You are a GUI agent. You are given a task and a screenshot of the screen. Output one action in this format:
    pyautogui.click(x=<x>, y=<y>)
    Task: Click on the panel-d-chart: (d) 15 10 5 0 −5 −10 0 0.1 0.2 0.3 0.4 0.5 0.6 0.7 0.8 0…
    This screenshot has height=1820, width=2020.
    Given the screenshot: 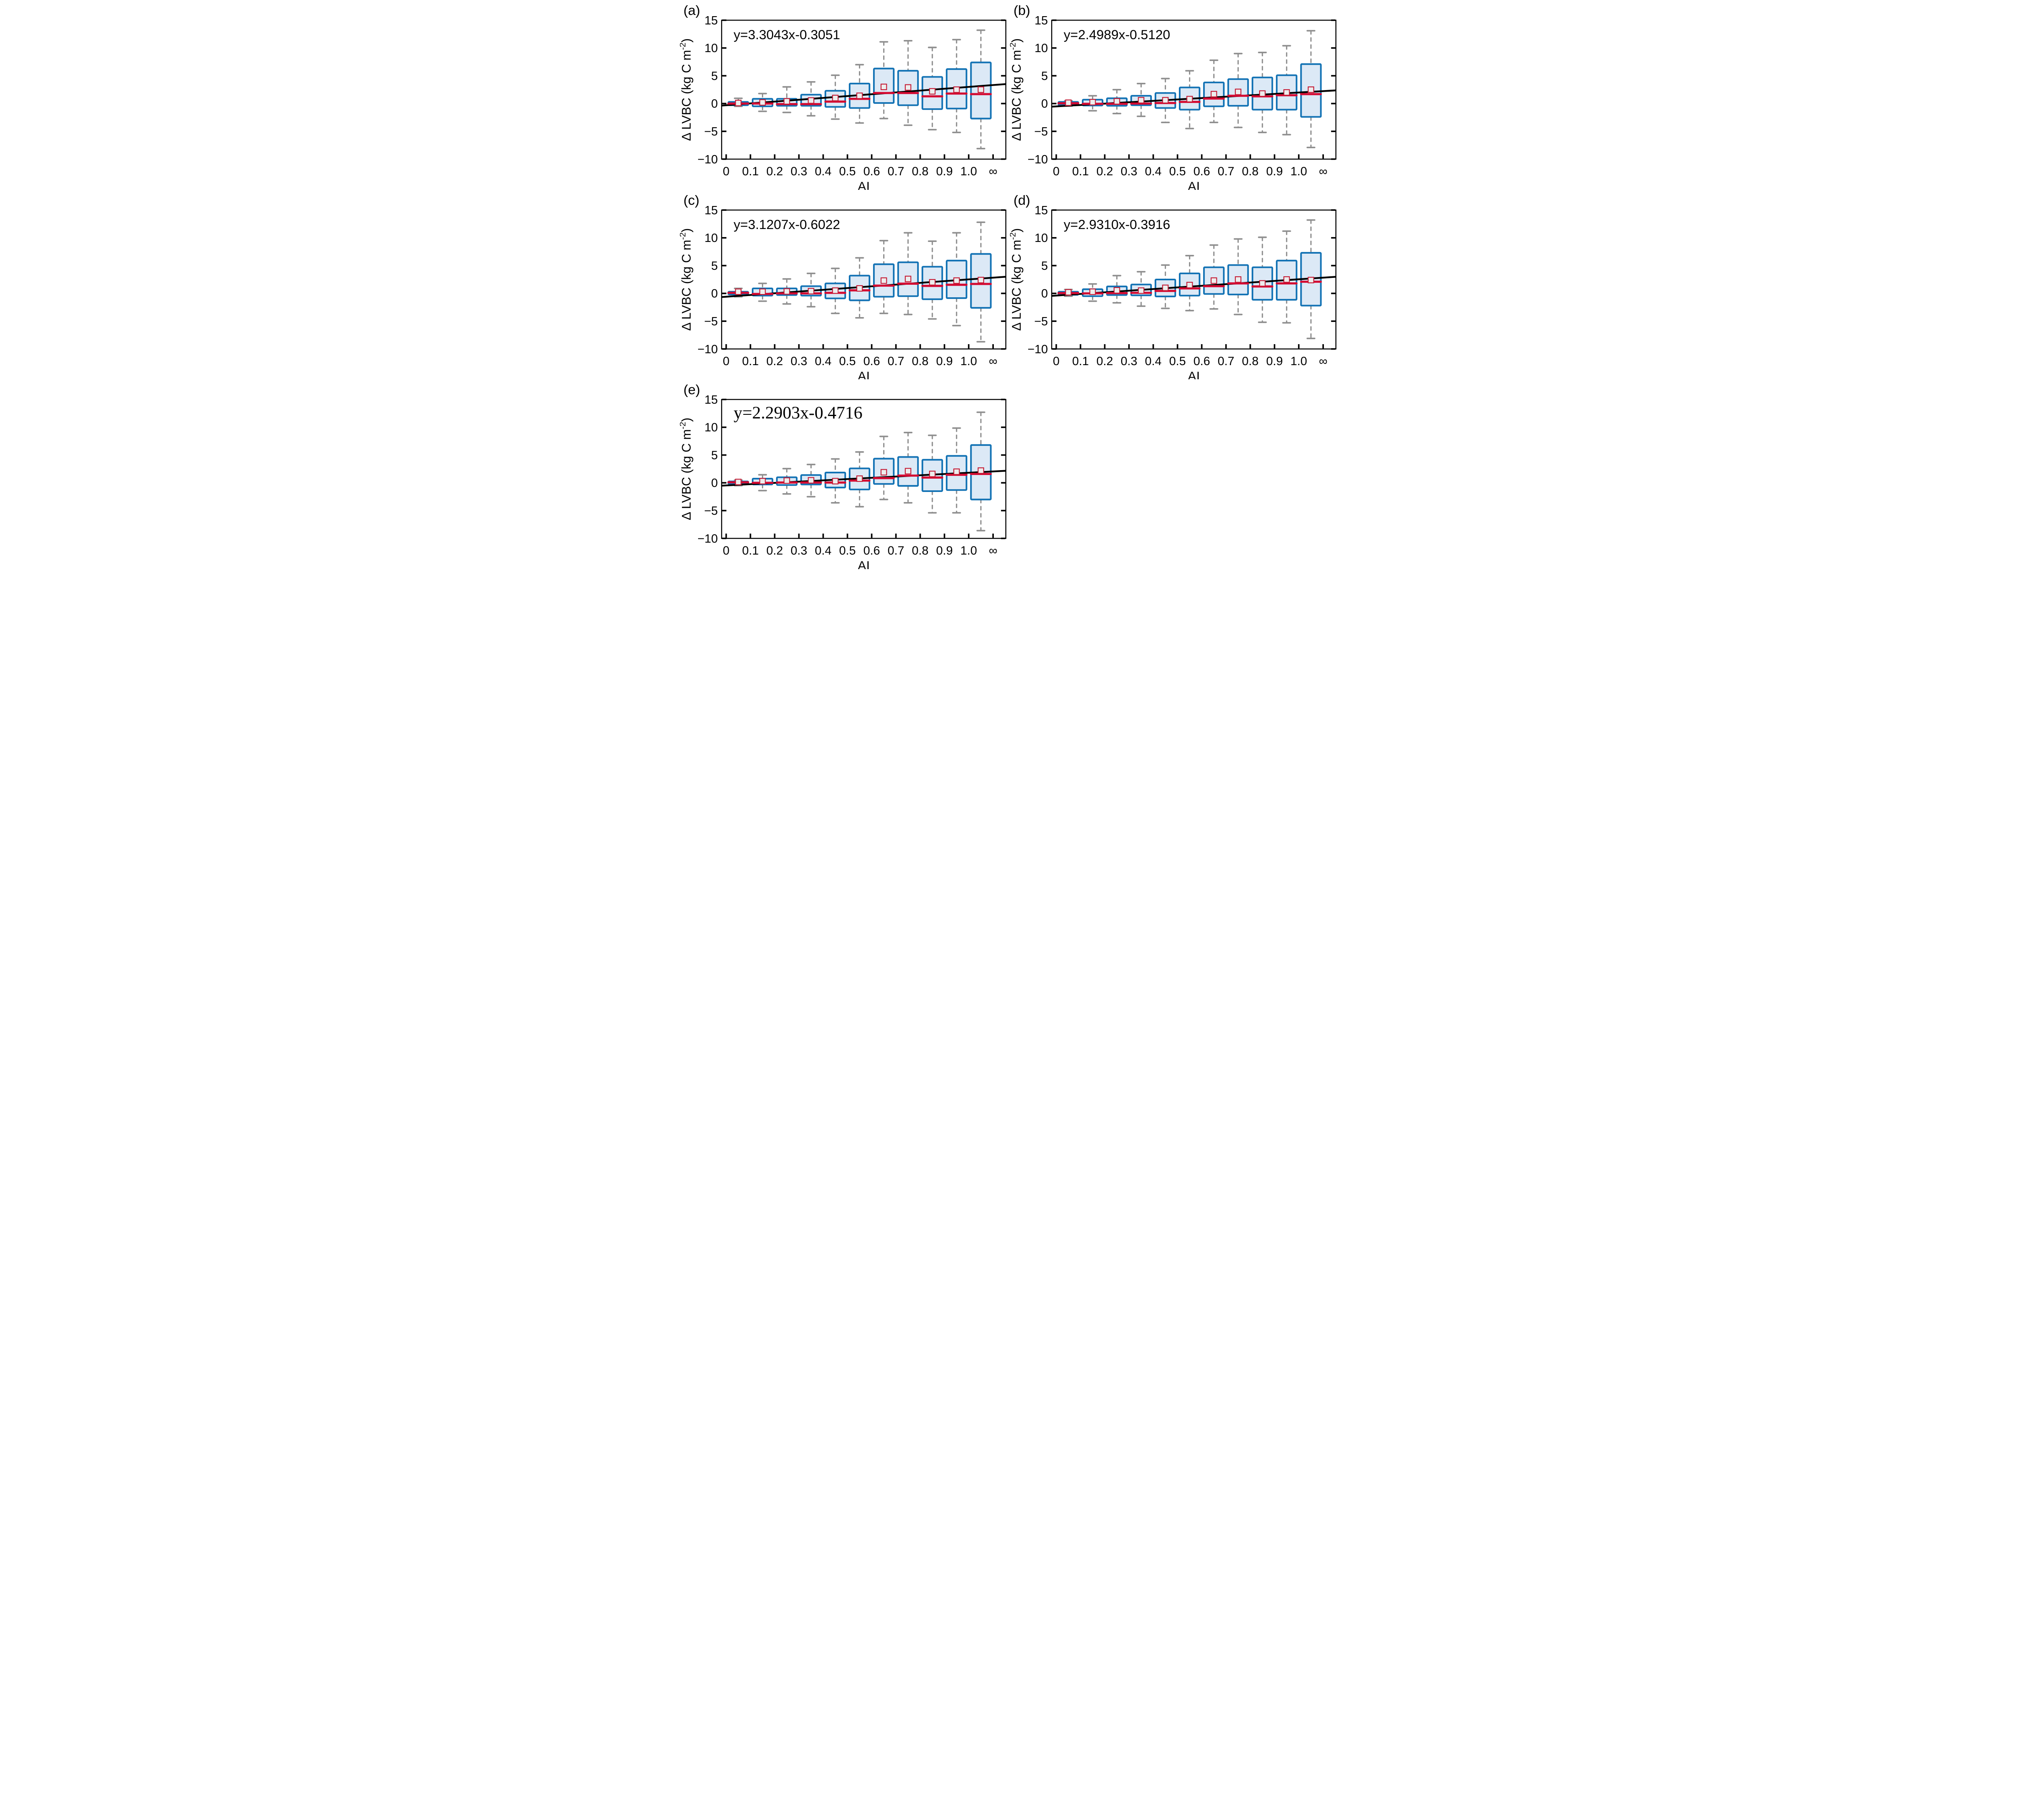 What is the action you would take?
    pyautogui.click(x=1173, y=286)
    